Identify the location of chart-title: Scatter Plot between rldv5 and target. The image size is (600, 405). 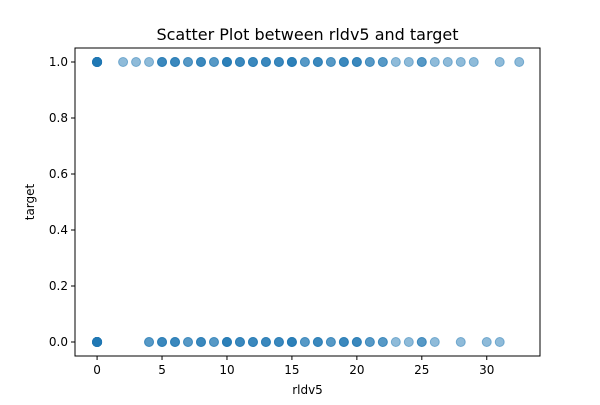
(307, 34).